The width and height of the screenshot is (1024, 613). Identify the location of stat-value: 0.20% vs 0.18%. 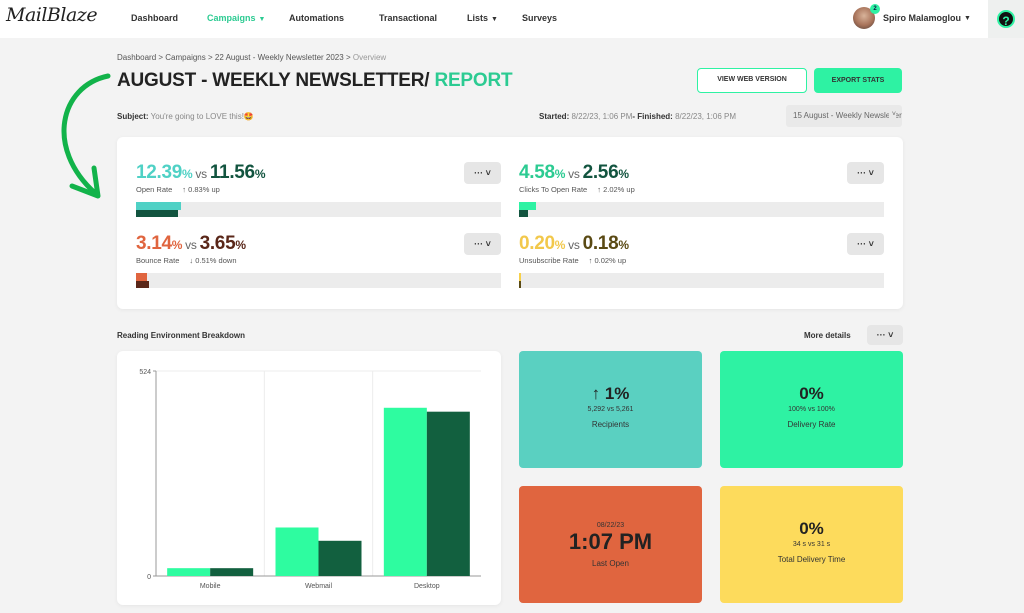
(701, 244).